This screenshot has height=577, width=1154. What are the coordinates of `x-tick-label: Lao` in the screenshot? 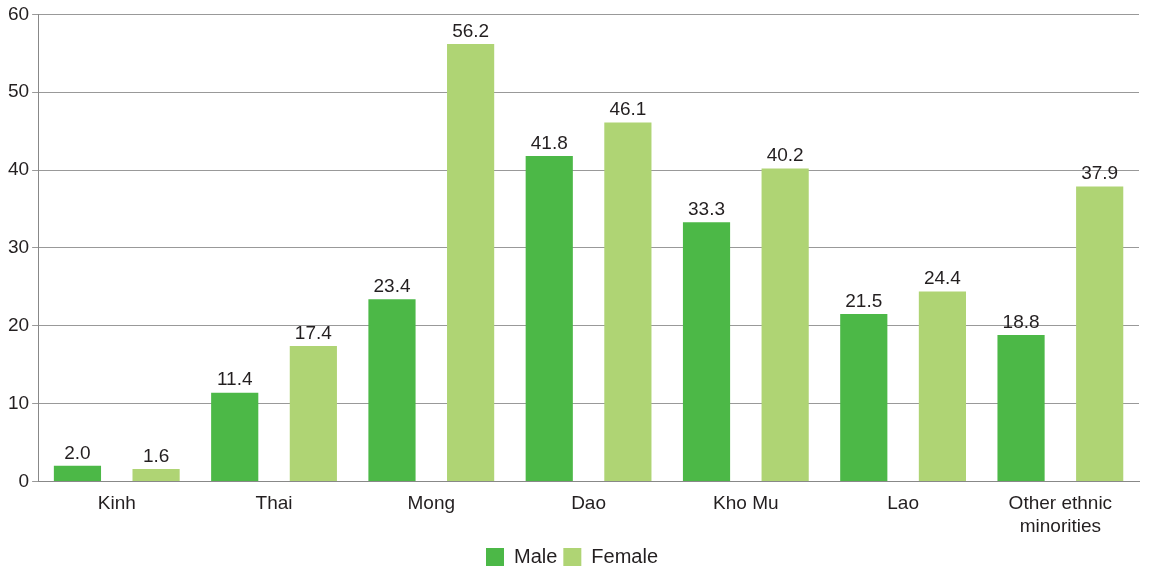 It's located at (903, 503).